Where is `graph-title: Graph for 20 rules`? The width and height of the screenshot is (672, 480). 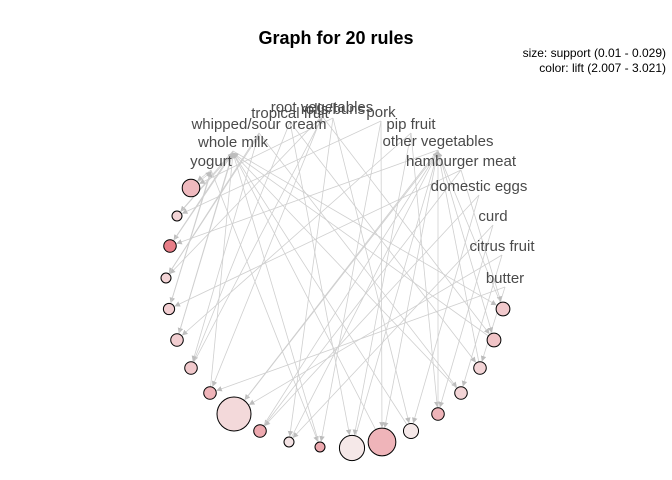
graph-title: Graph for 20 rules is located at coordinates (336, 38).